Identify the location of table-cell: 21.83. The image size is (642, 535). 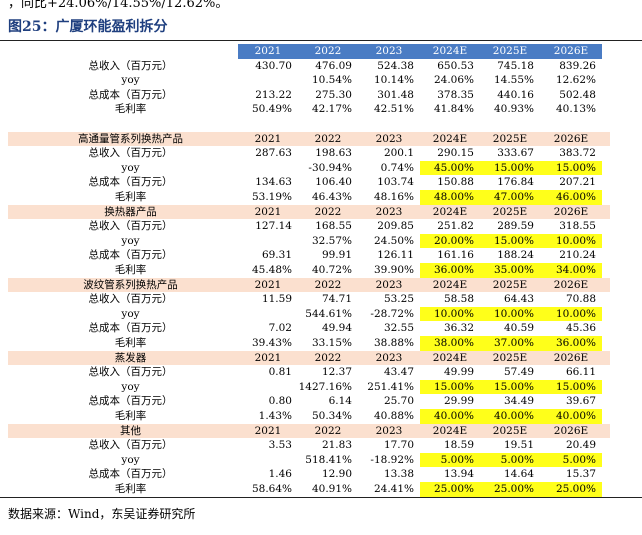
(336, 445).